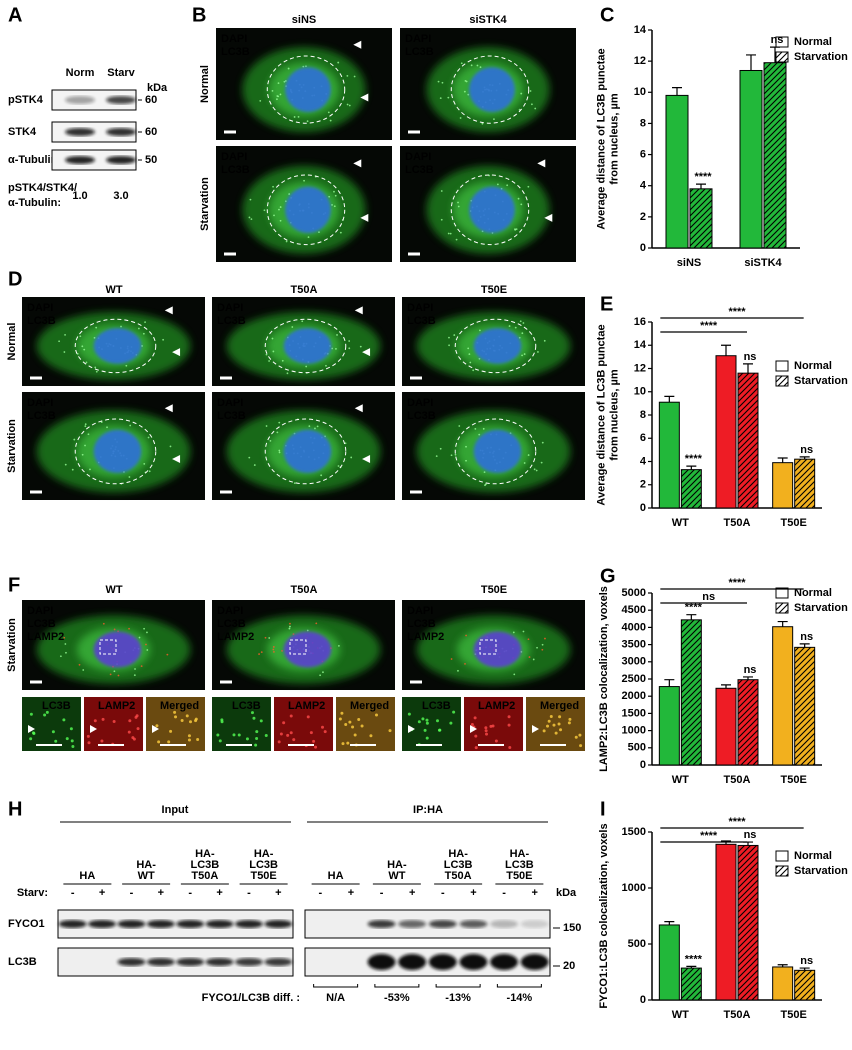  I want to click on bracket-label: ****, so click(737, 312).